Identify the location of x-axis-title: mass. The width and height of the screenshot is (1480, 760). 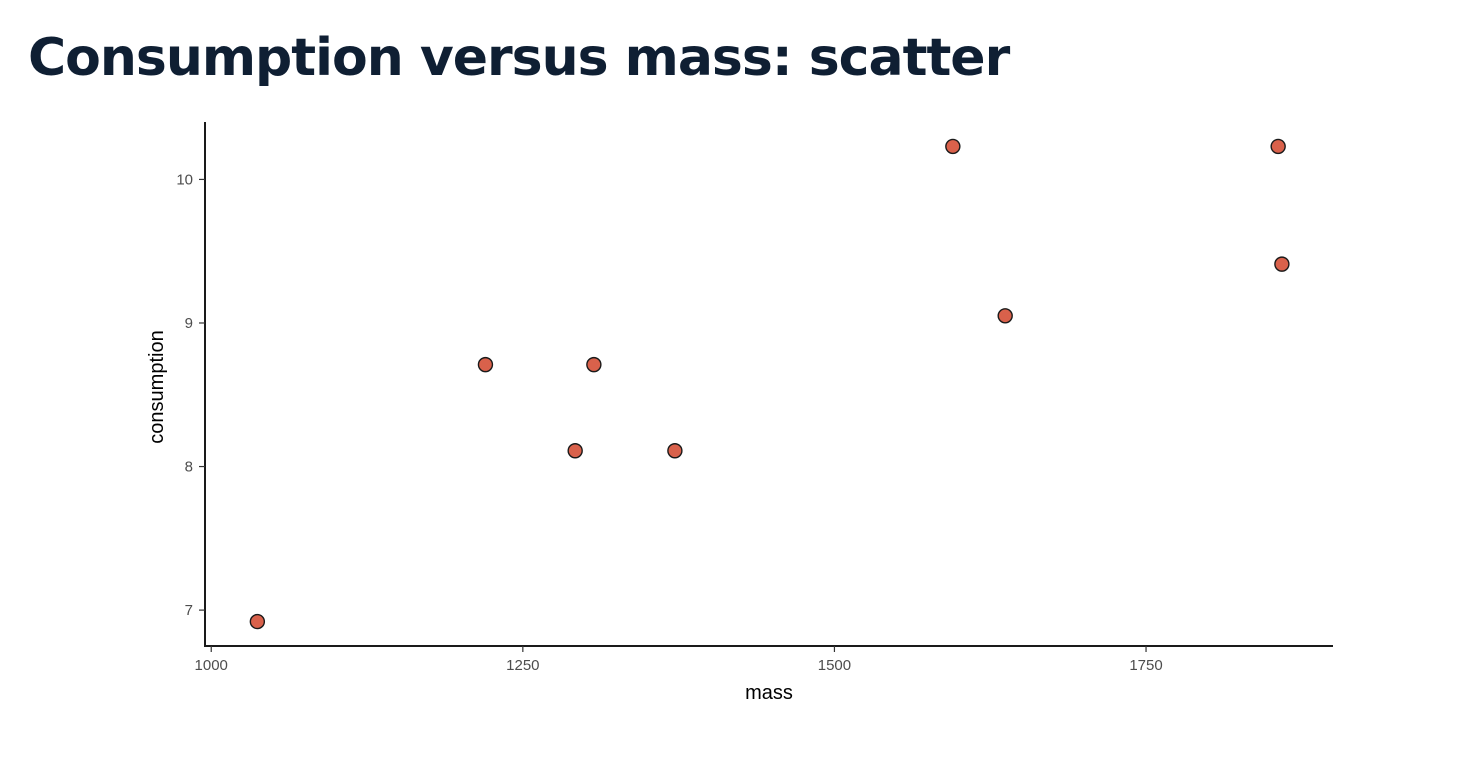
(769, 693).